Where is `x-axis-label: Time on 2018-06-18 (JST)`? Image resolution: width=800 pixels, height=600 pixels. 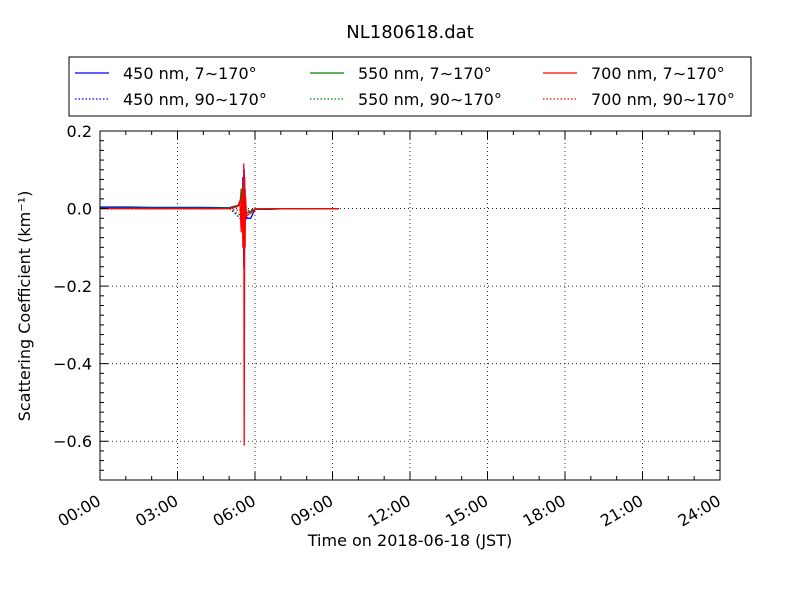 x-axis-label: Time on 2018-06-18 (JST) is located at coordinates (409, 540).